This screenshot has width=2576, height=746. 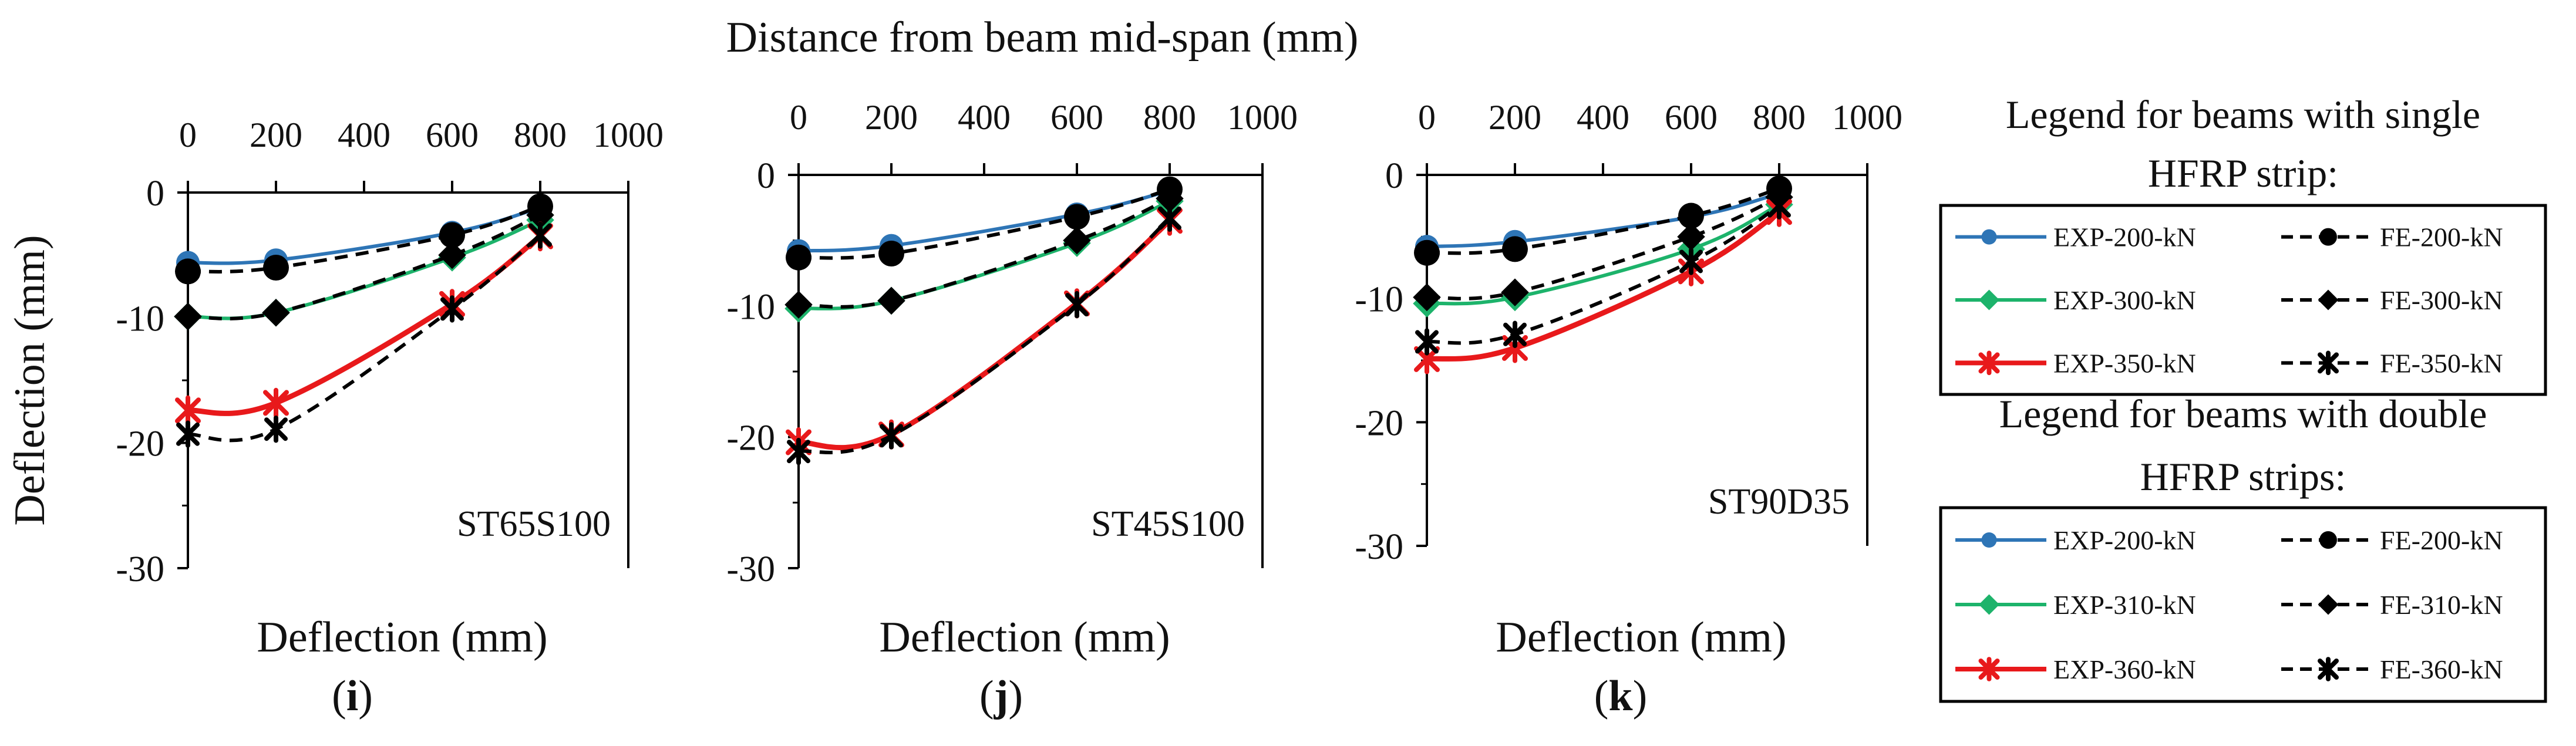 I want to click on line-EXP-360-kN, so click(x=1603, y=286).